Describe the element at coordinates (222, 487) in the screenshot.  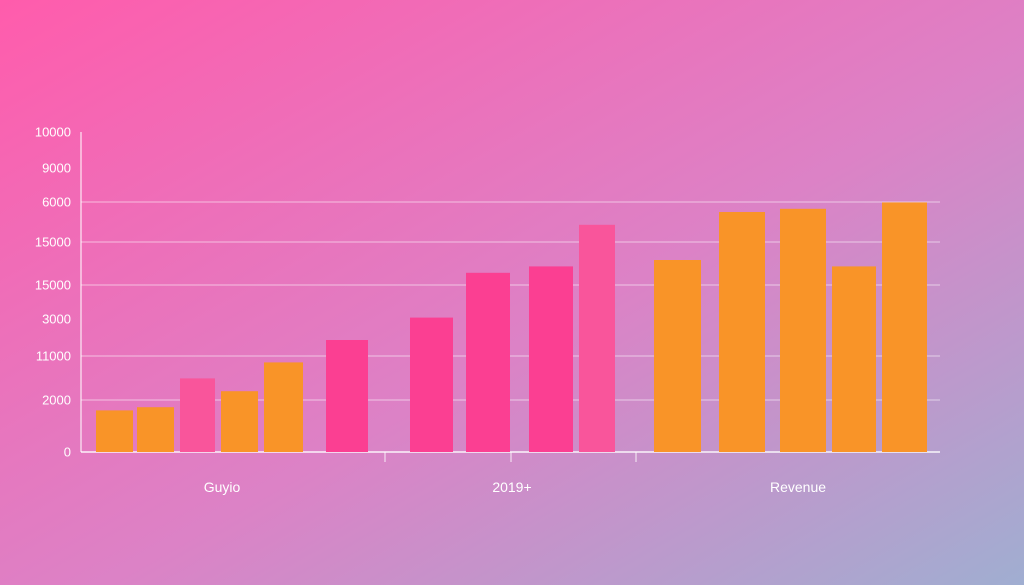
I see `x-group-label: Guyio` at that location.